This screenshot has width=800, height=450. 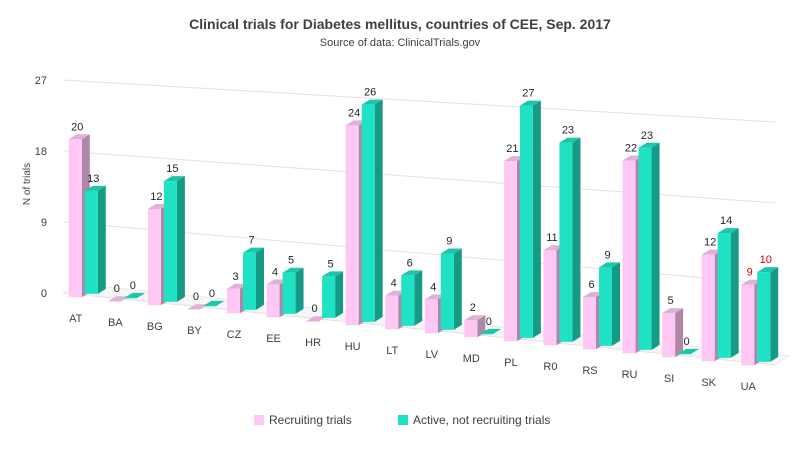 What do you see at coordinates (41, 81) in the screenshot?
I see `y-tick-label: 27` at bounding box center [41, 81].